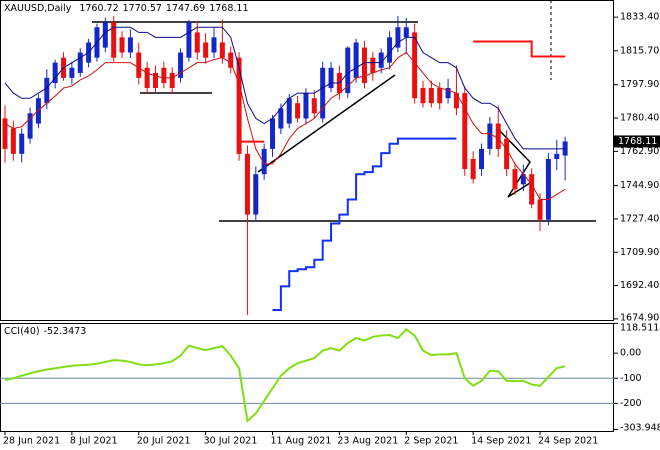 The height and width of the screenshot is (450, 660). I want to click on close-value: 1768.11, so click(228, 8).